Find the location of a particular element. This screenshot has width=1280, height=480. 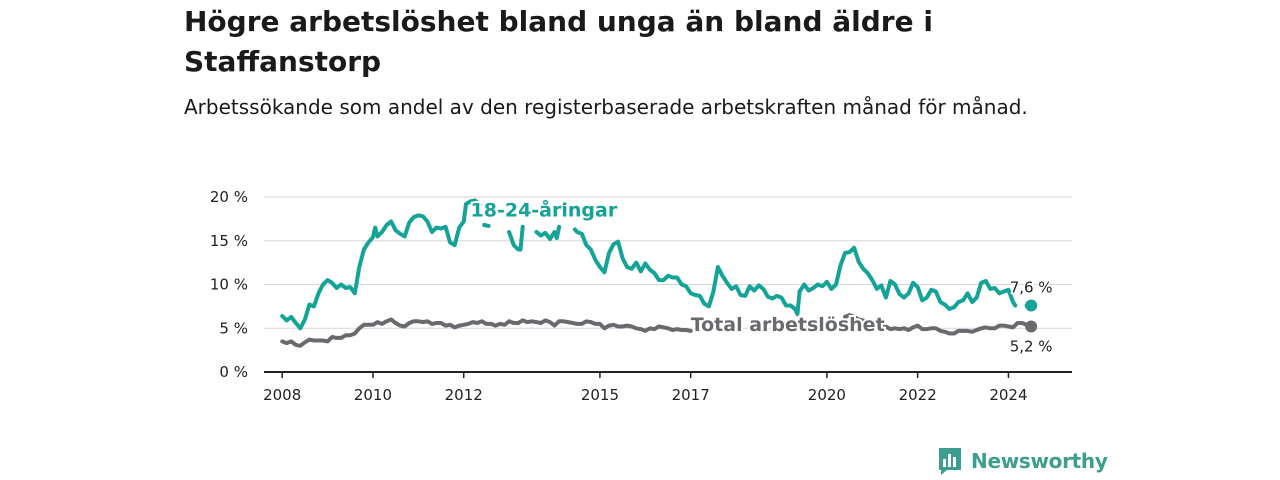

y-tick-label: 15 % is located at coordinates (229, 241).